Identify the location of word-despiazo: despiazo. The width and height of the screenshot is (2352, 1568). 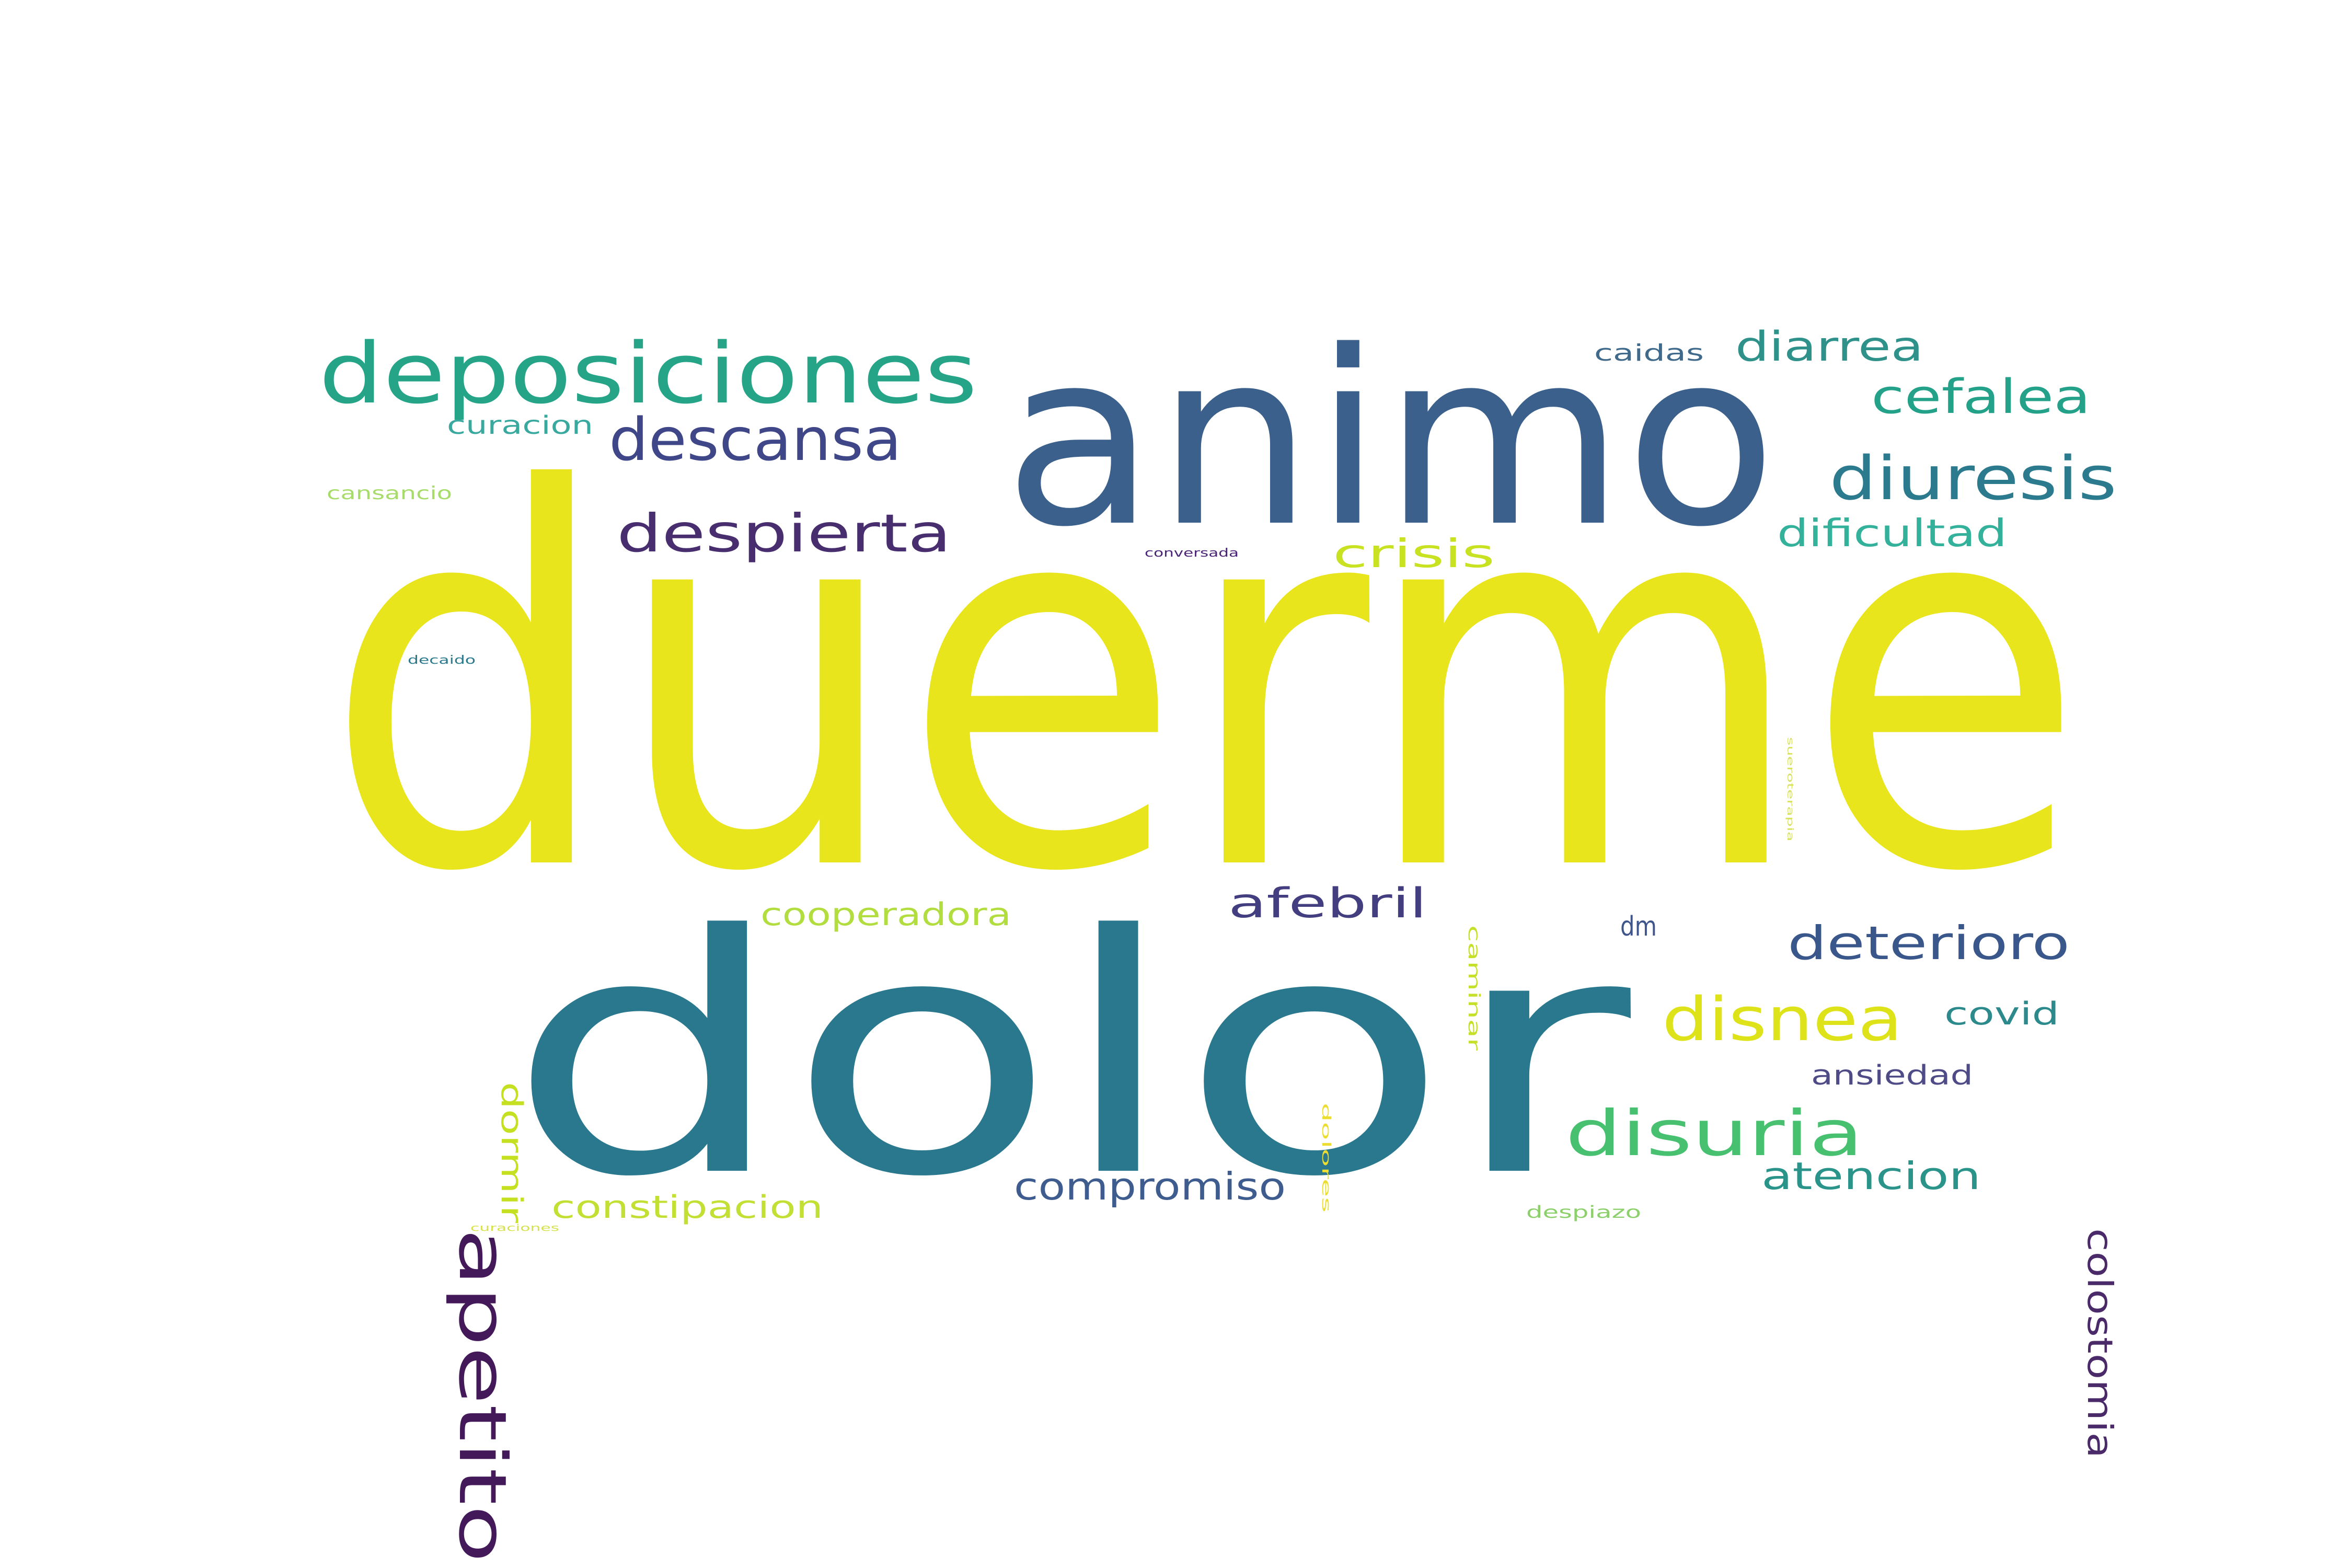
(1583, 1212).